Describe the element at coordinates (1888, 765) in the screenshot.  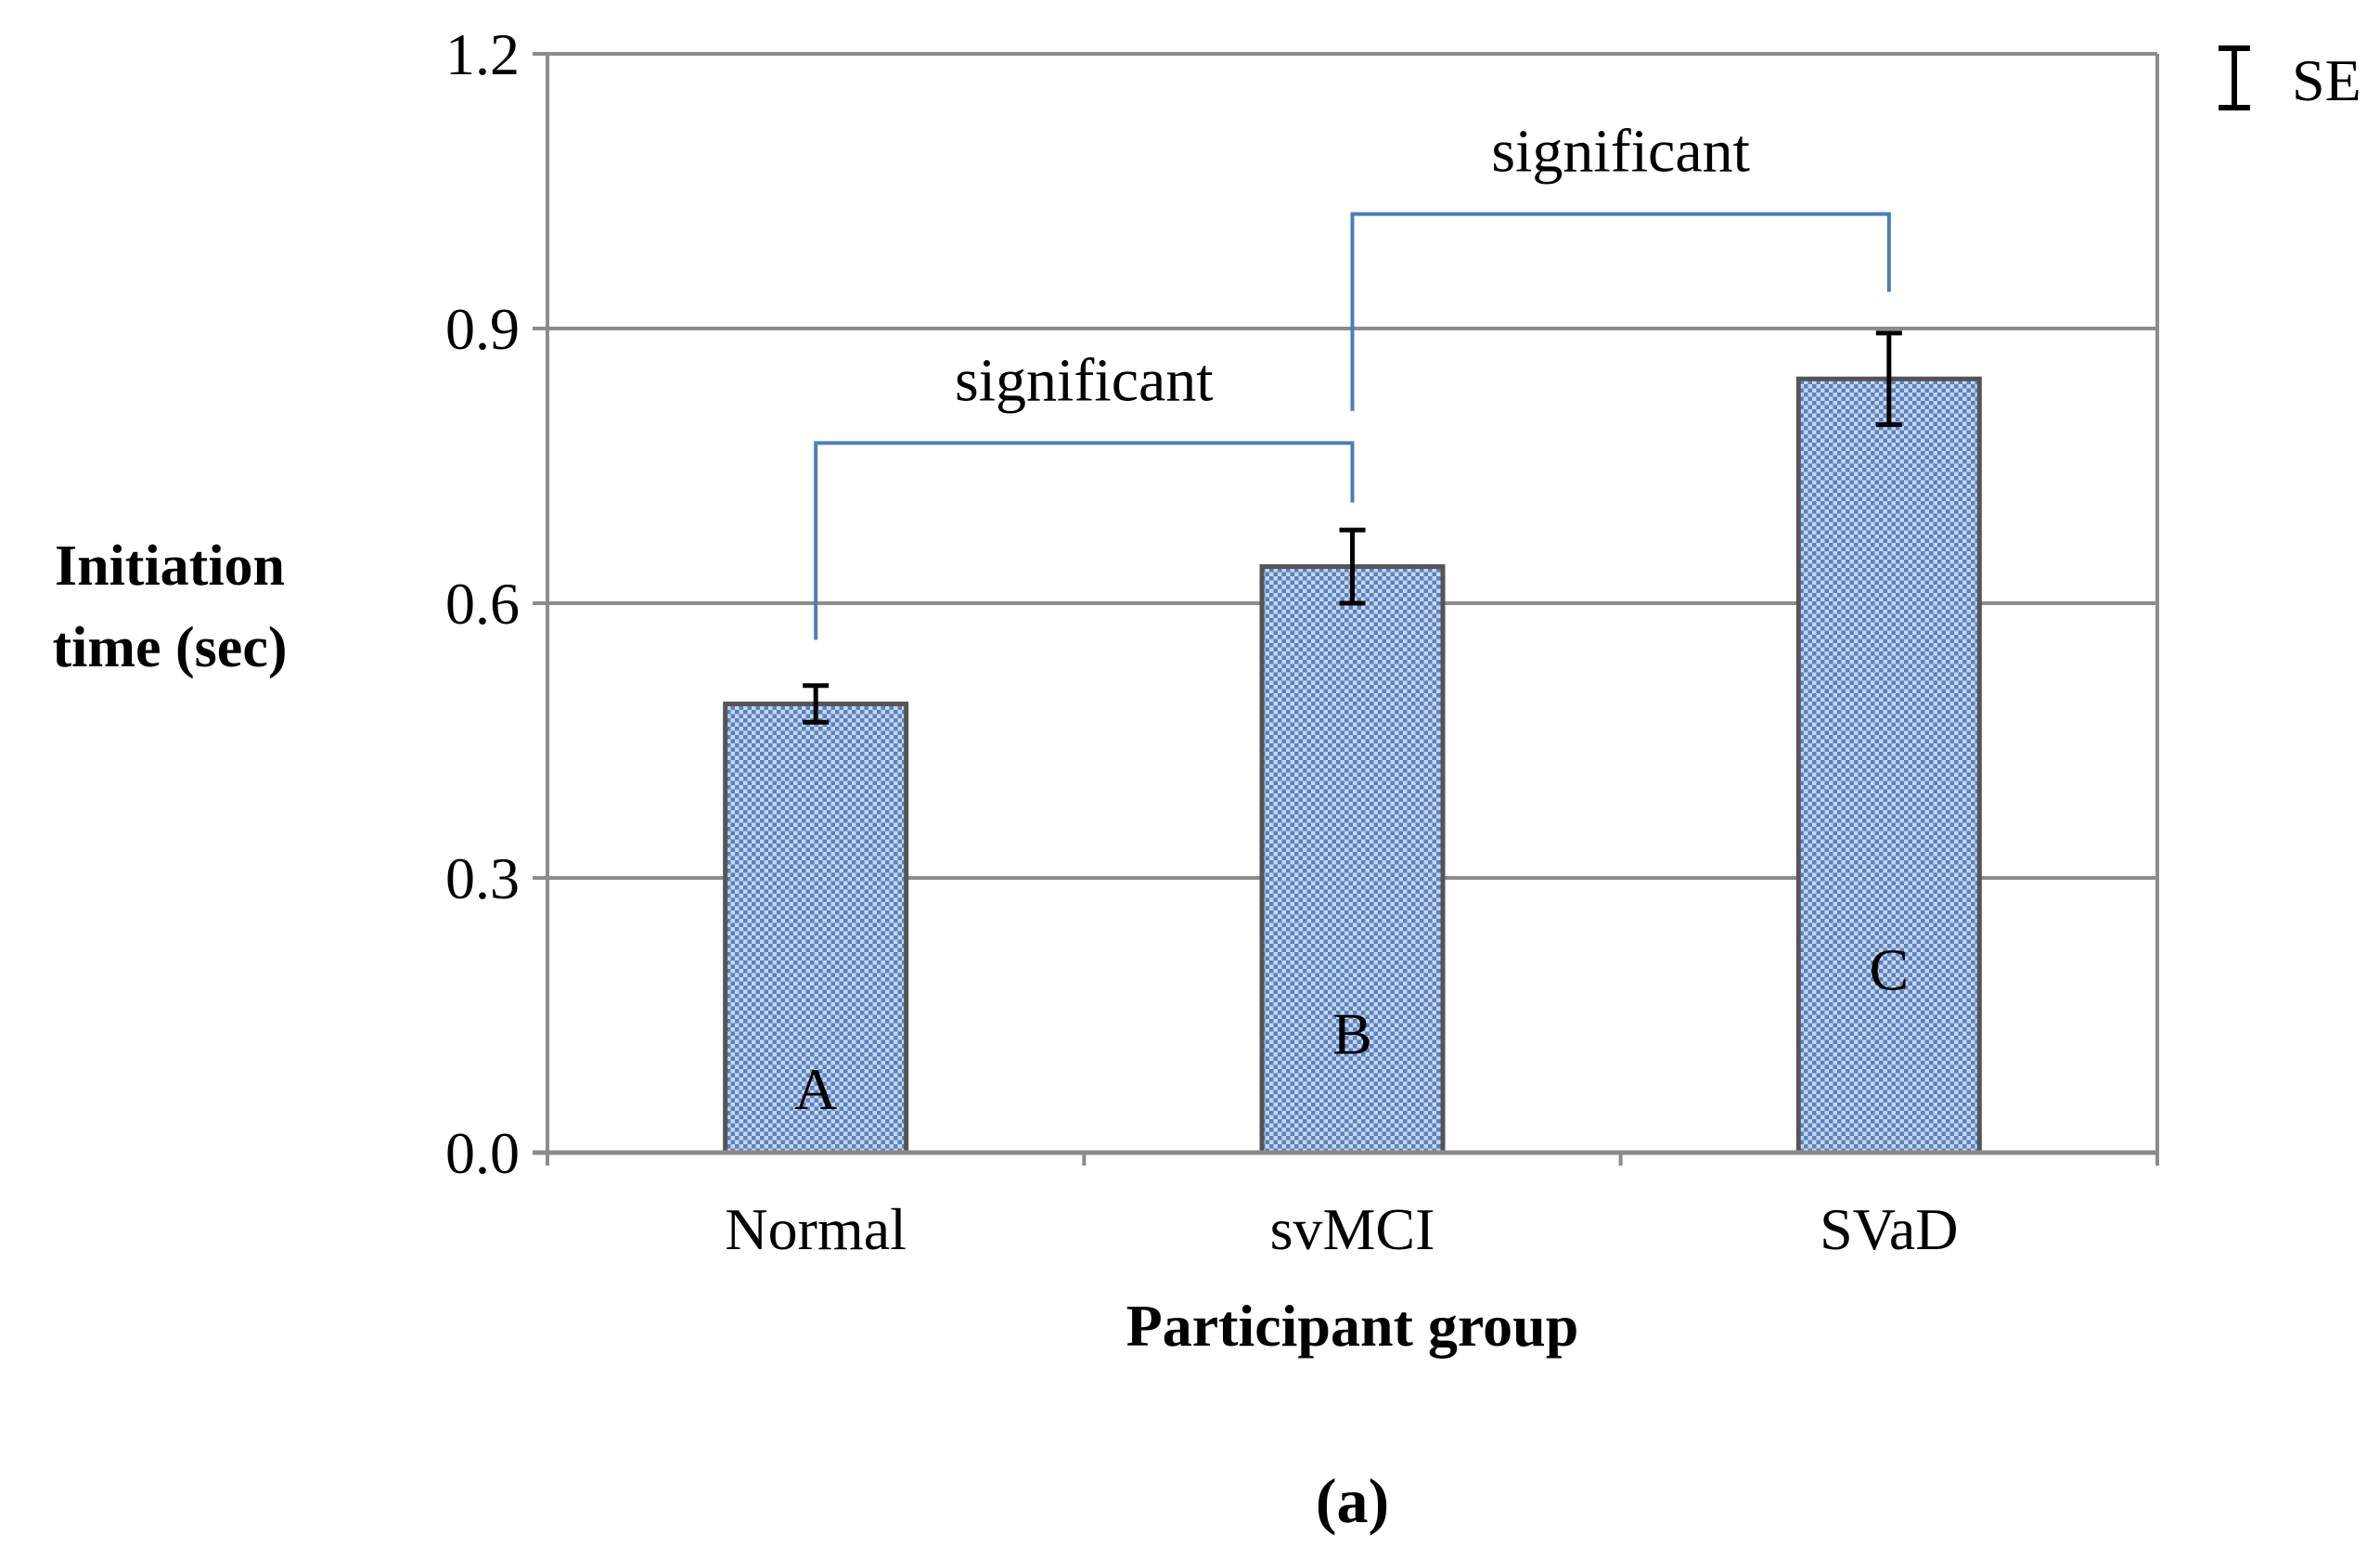
I see `bar-SVaD` at that location.